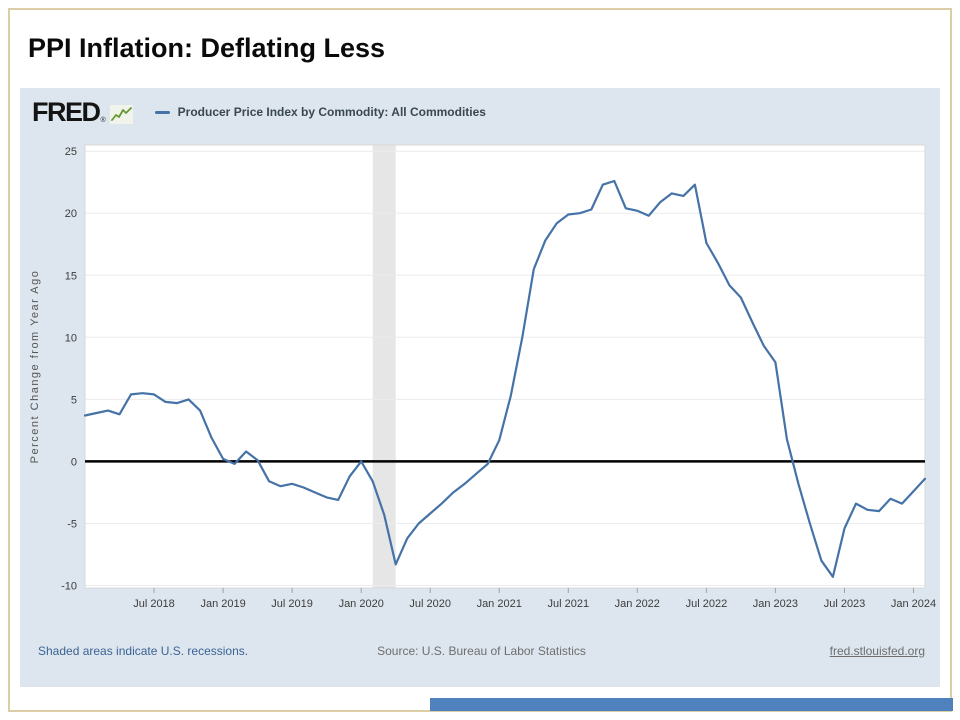 This screenshot has width=960, height=720. I want to click on source-note: Source: U.S. Bureau of Labor Statistics, so click(481, 651).